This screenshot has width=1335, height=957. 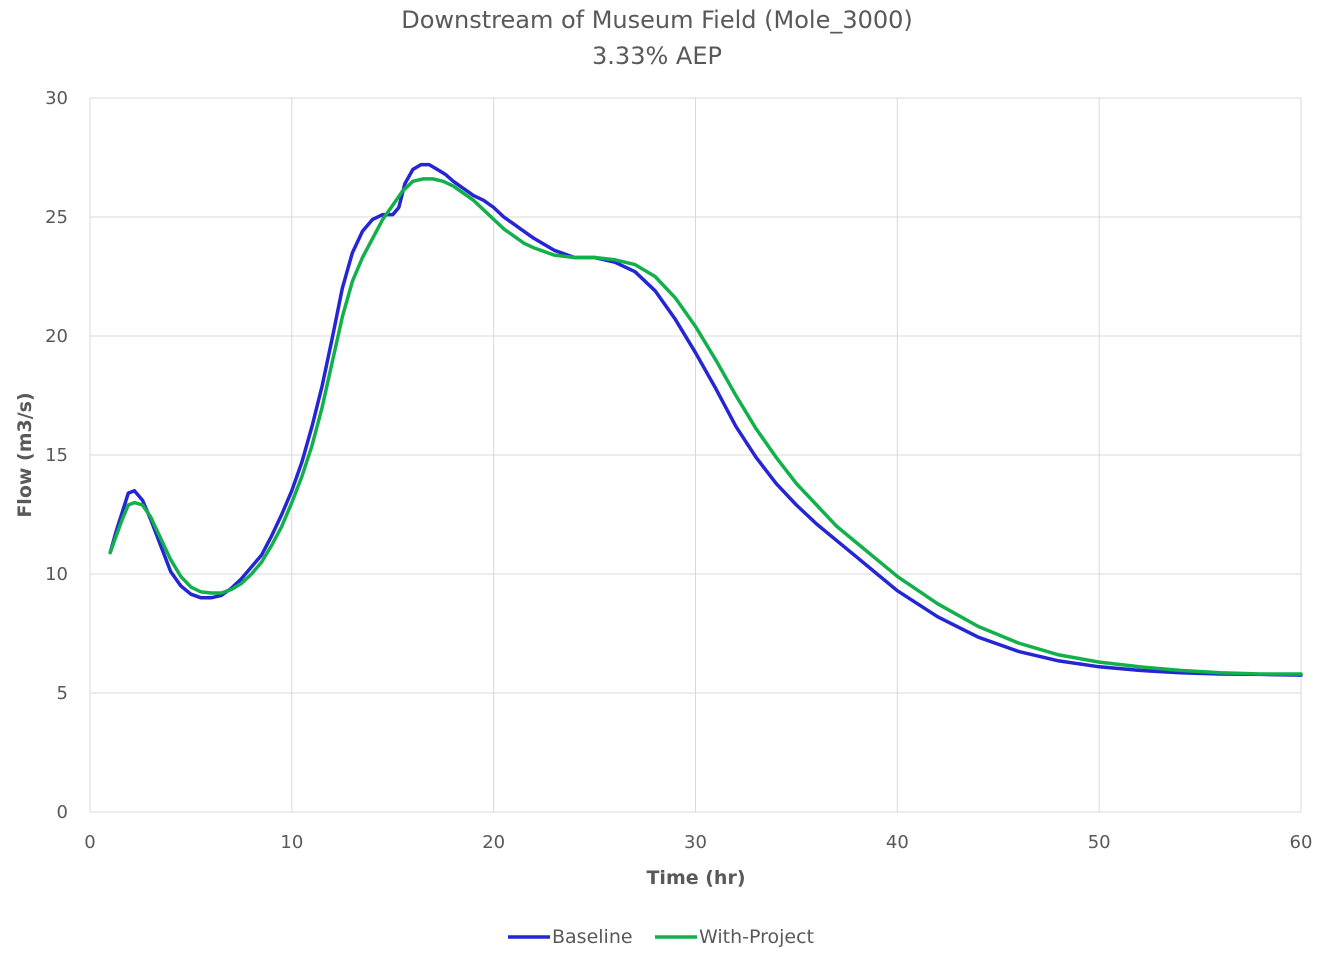 What do you see at coordinates (657, 56) in the screenshot?
I see `chart-subtitle: 3.33% AEP` at bounding box center [657, 56].